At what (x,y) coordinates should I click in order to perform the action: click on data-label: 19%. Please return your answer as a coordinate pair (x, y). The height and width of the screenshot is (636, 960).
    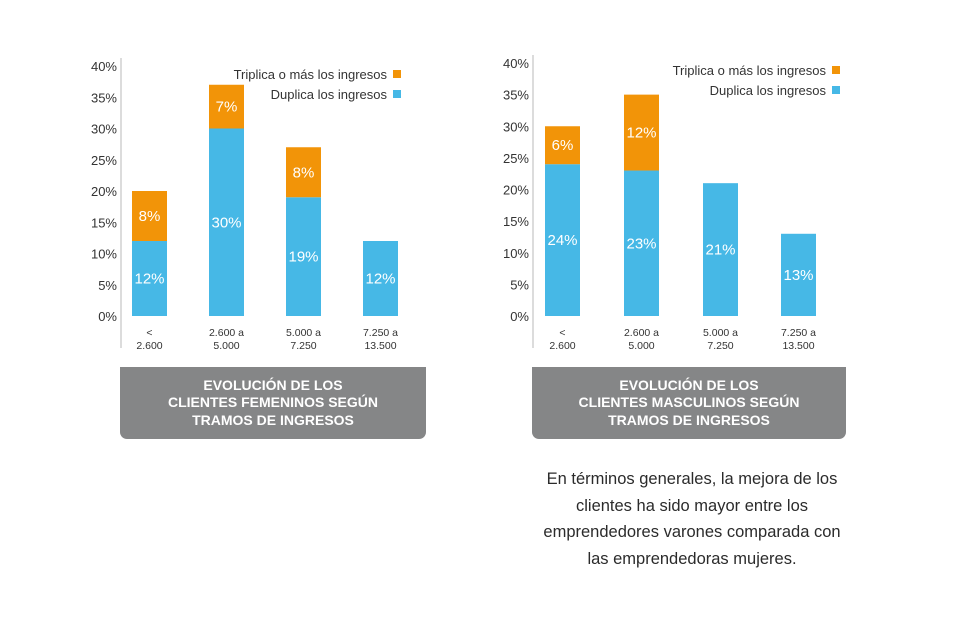
    Looking at the image, I should click on (303, 257).